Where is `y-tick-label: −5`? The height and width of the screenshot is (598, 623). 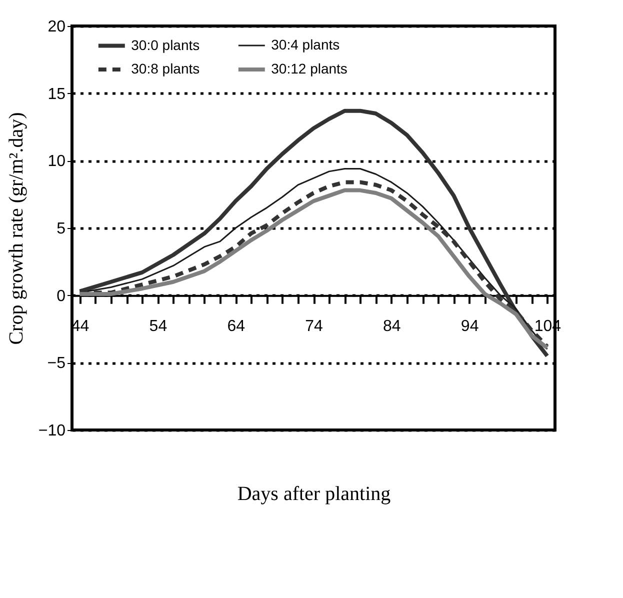
y-tick-label: −5 is located at coordinates (56, 363).